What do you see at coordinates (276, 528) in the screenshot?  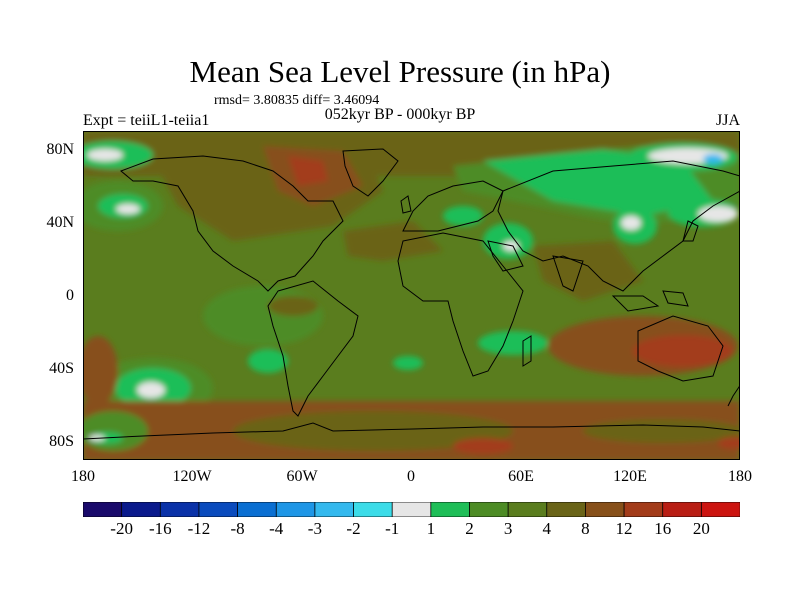 I see `colorbar-level-label: -4` at bounding box center [276, 528].